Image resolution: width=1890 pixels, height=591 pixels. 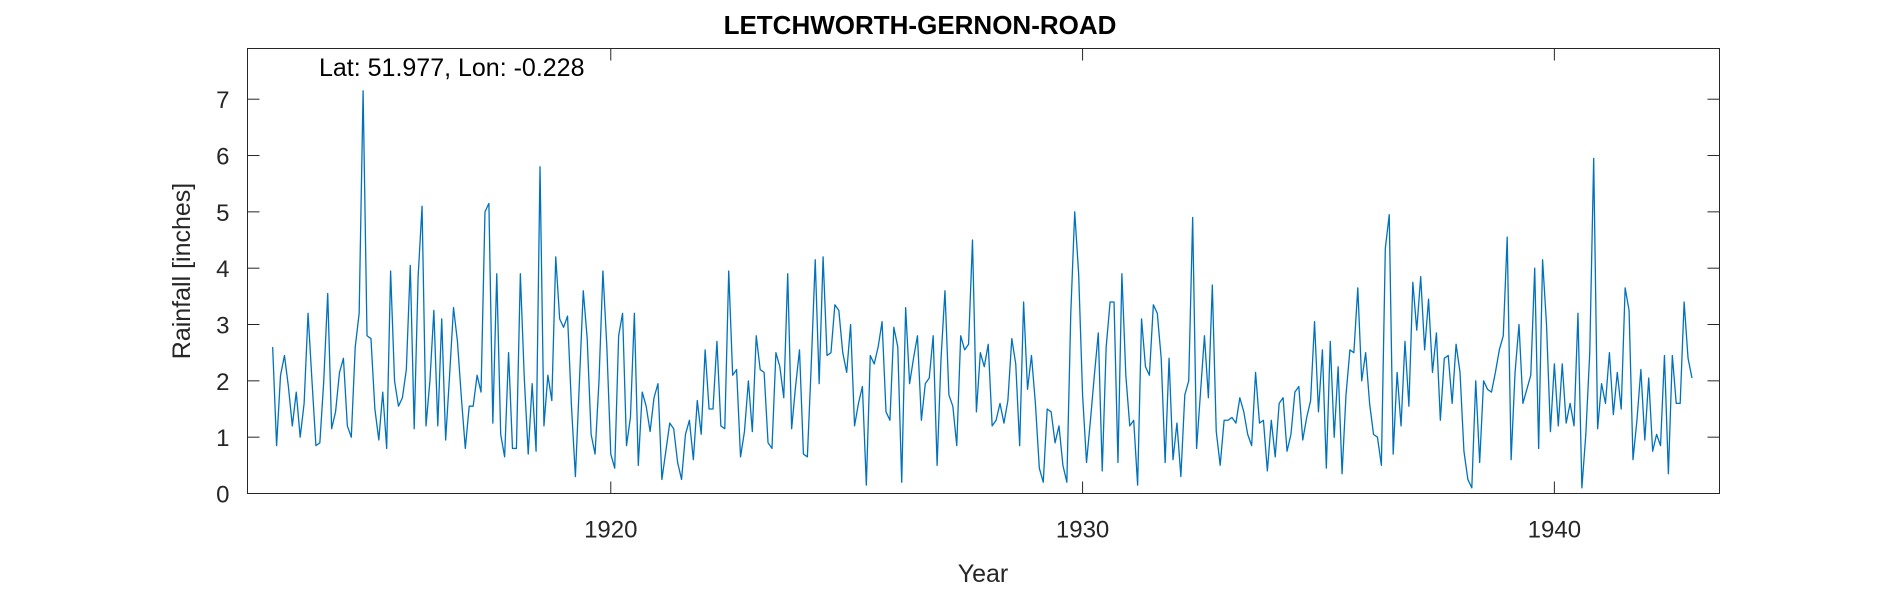 I want to click on y-tick-label: 7, so click(x=222, y=100).